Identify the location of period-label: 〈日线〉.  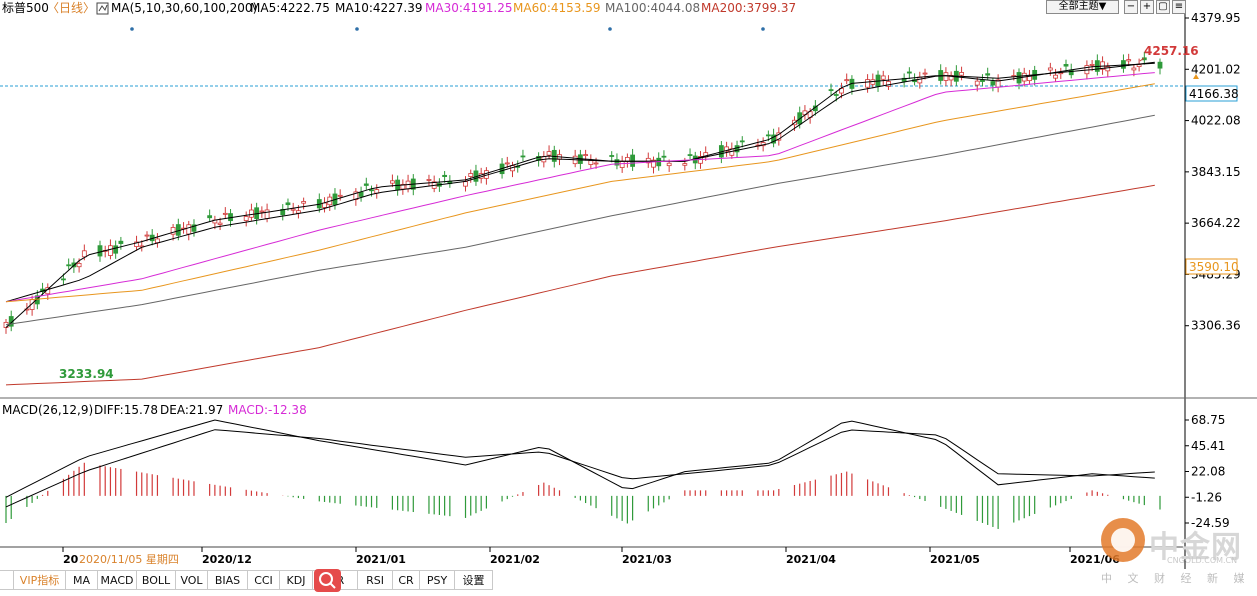
(71, 8).